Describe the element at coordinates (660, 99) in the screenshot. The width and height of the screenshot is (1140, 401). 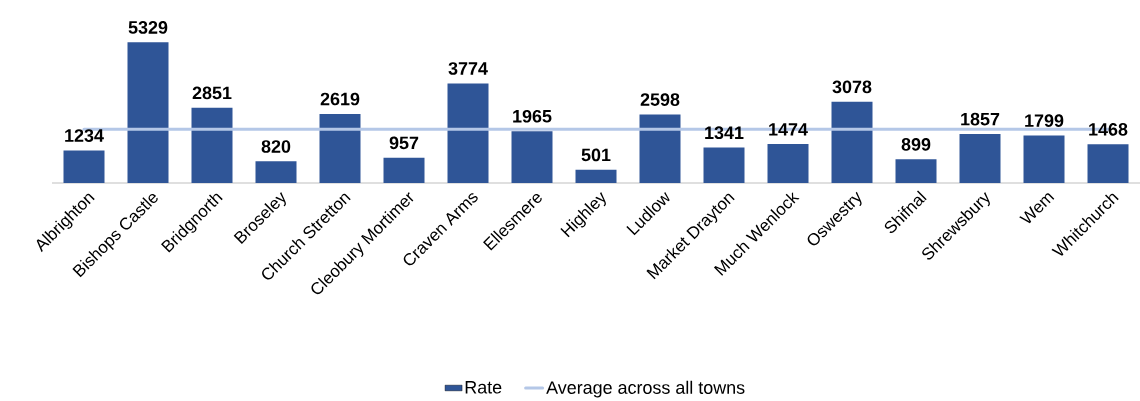
I see `data-label: 2598` at that location.